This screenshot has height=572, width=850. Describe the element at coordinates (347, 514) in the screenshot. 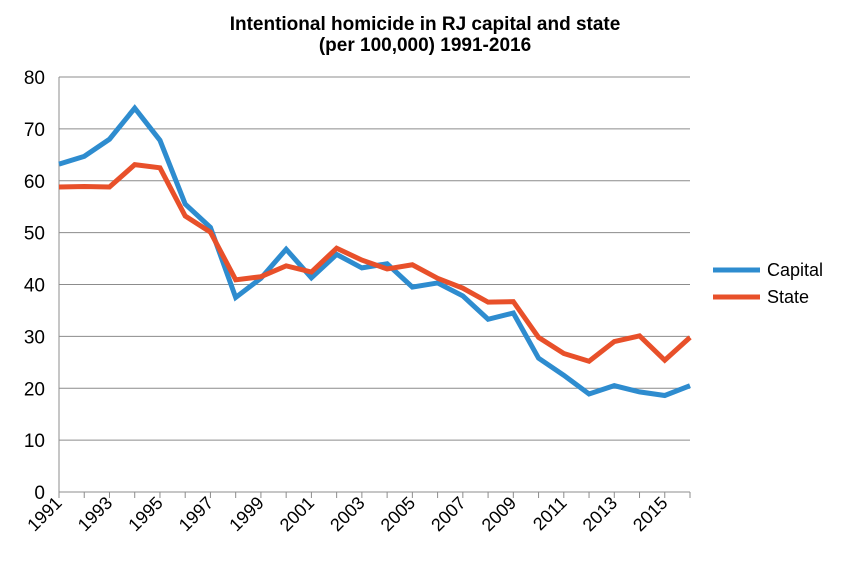

I see `x-tick-label: 2003` at that location.